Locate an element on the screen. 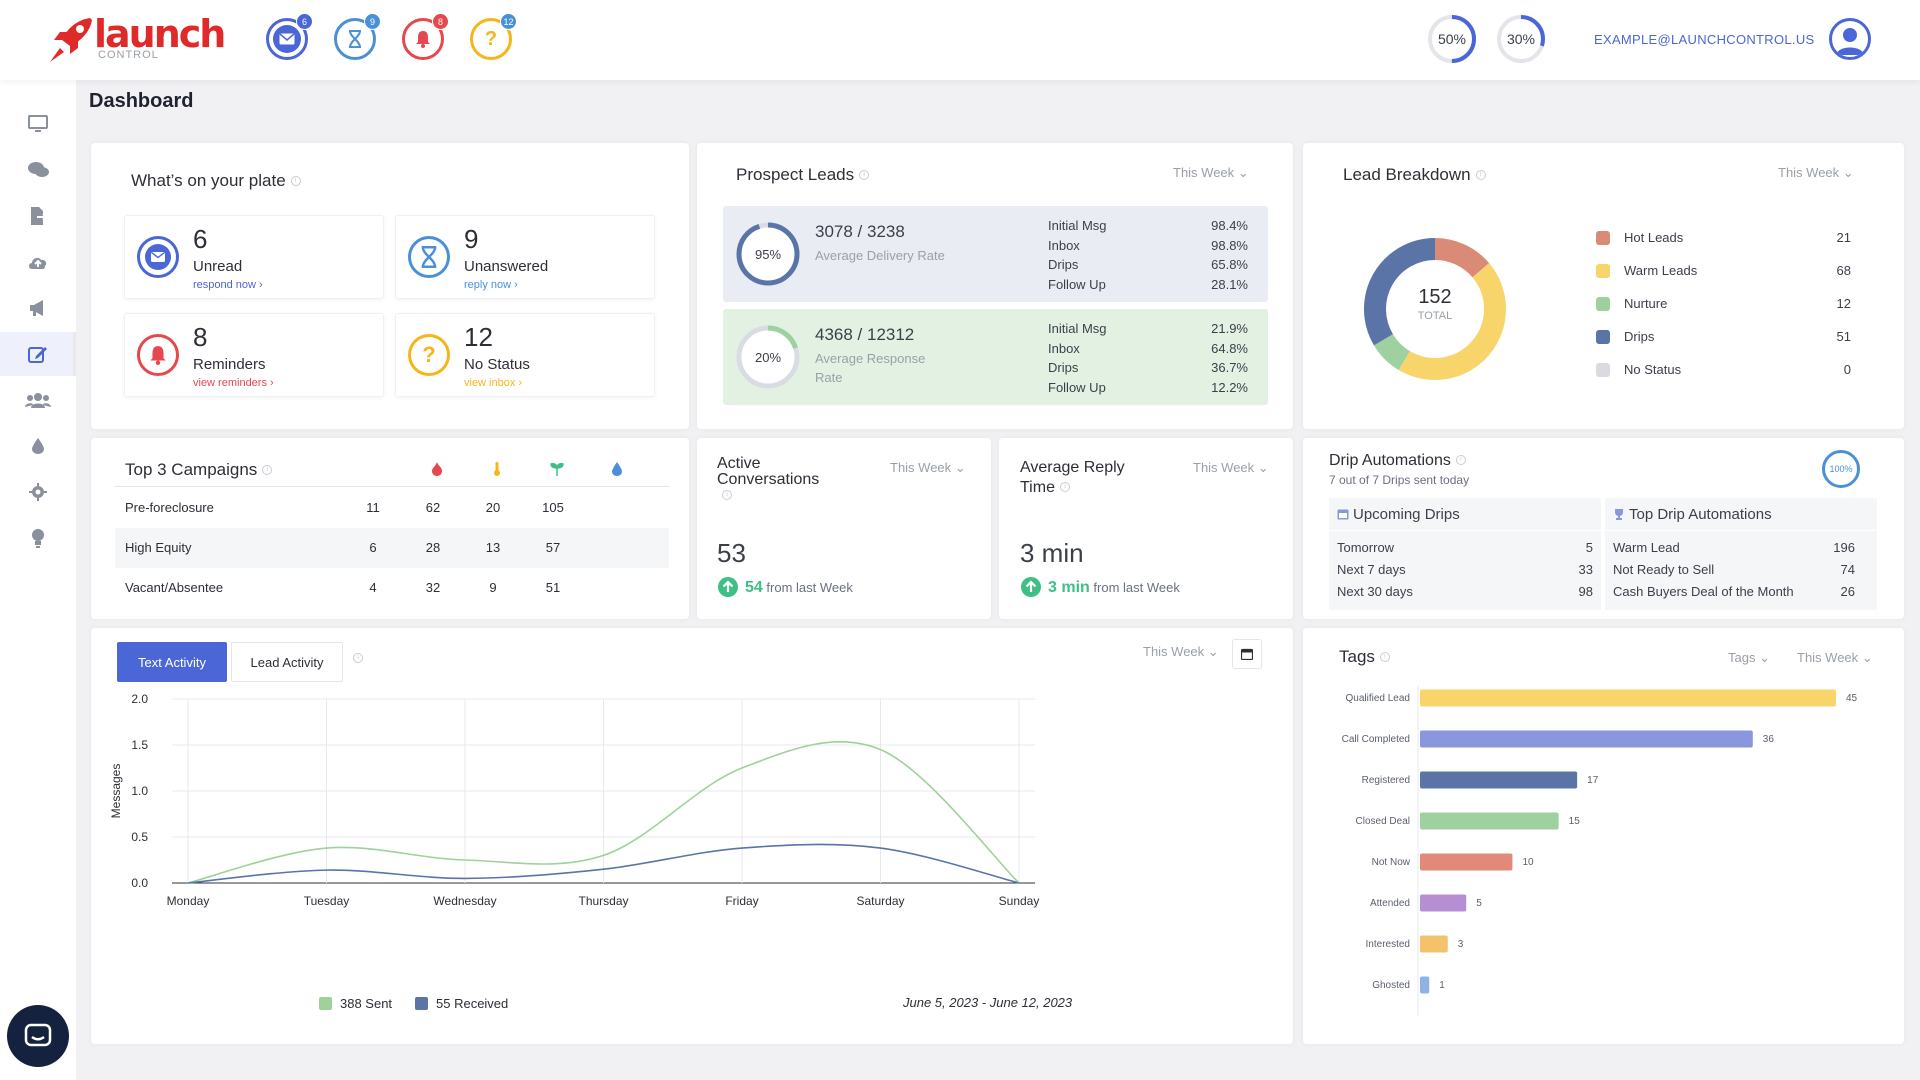  sidebar-item-upload is located at coordinates (38, 262).